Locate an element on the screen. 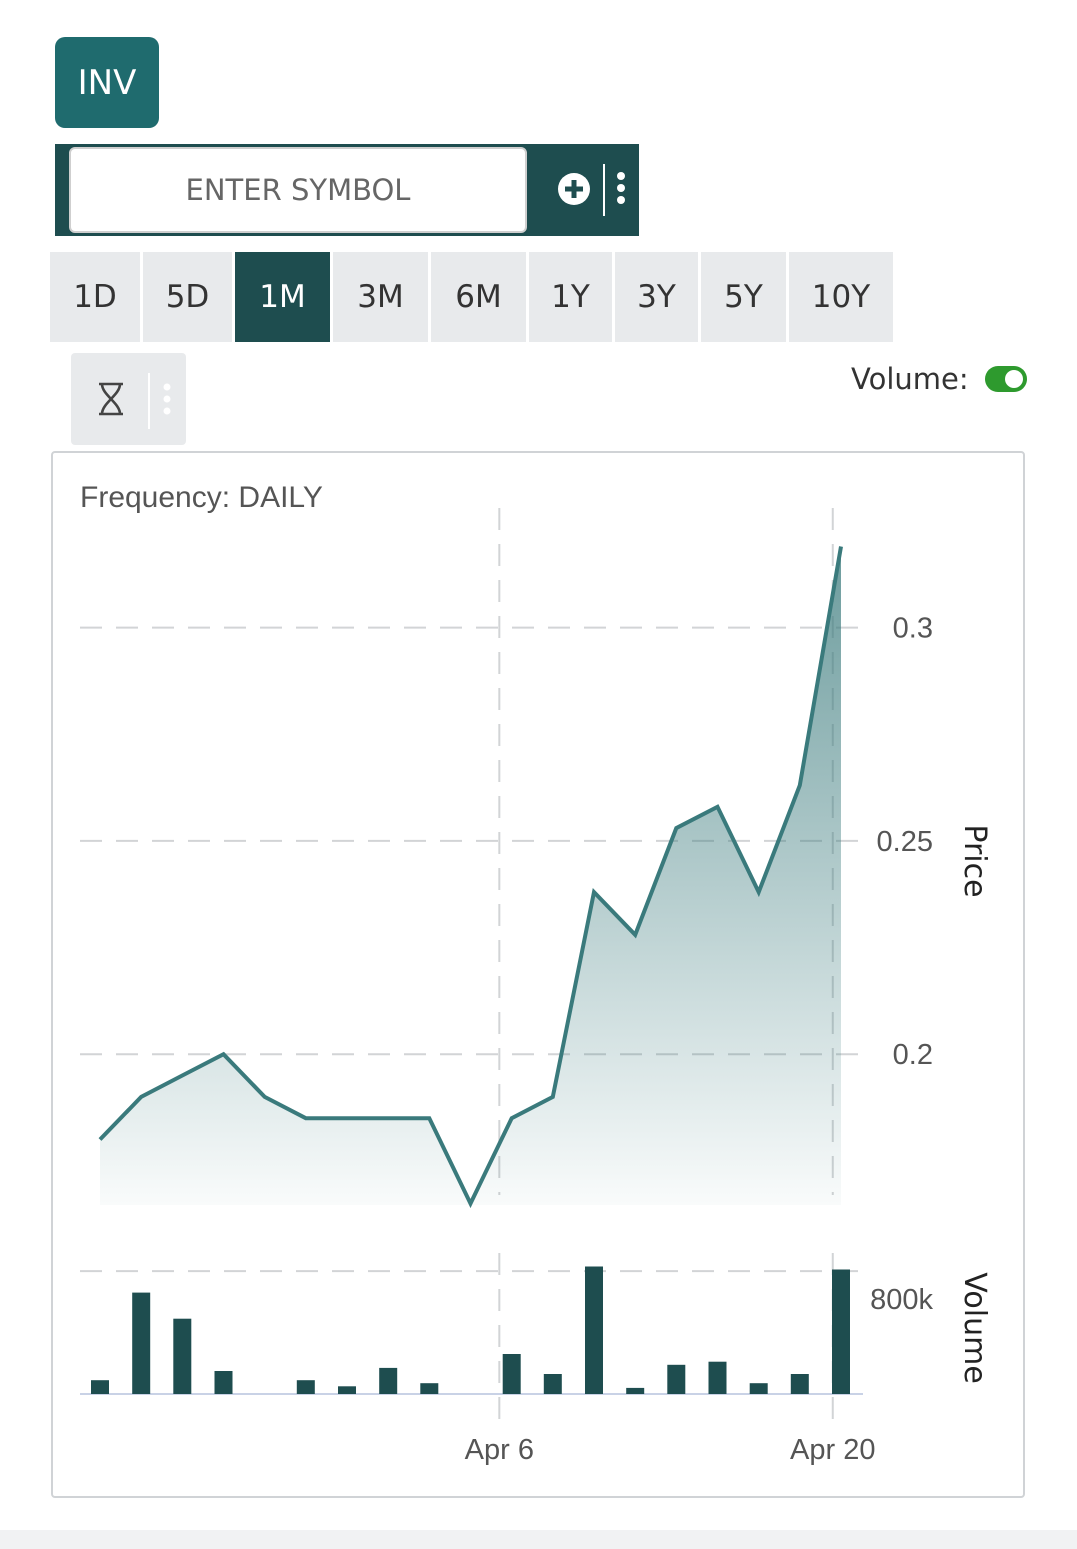  bottom-strip is located at coordinates (538, 1539).